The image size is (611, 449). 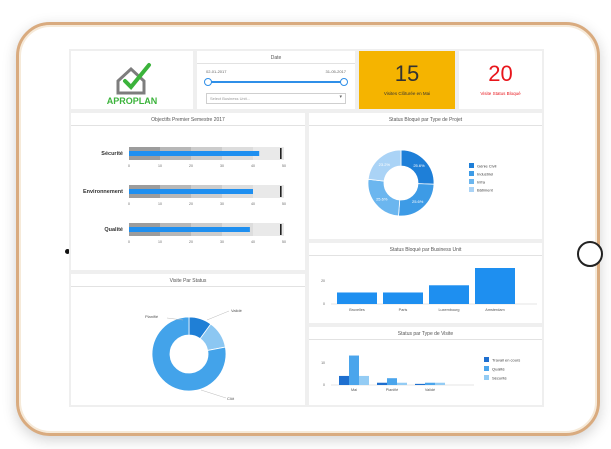 I want to click on objective-tick-2-3: 30, so click(x=222, y=242).